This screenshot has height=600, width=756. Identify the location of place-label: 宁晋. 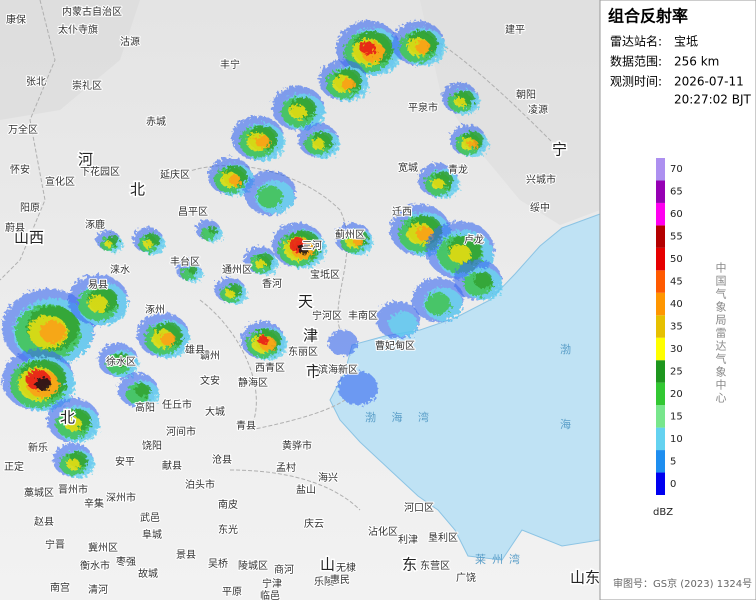
(55, 544).